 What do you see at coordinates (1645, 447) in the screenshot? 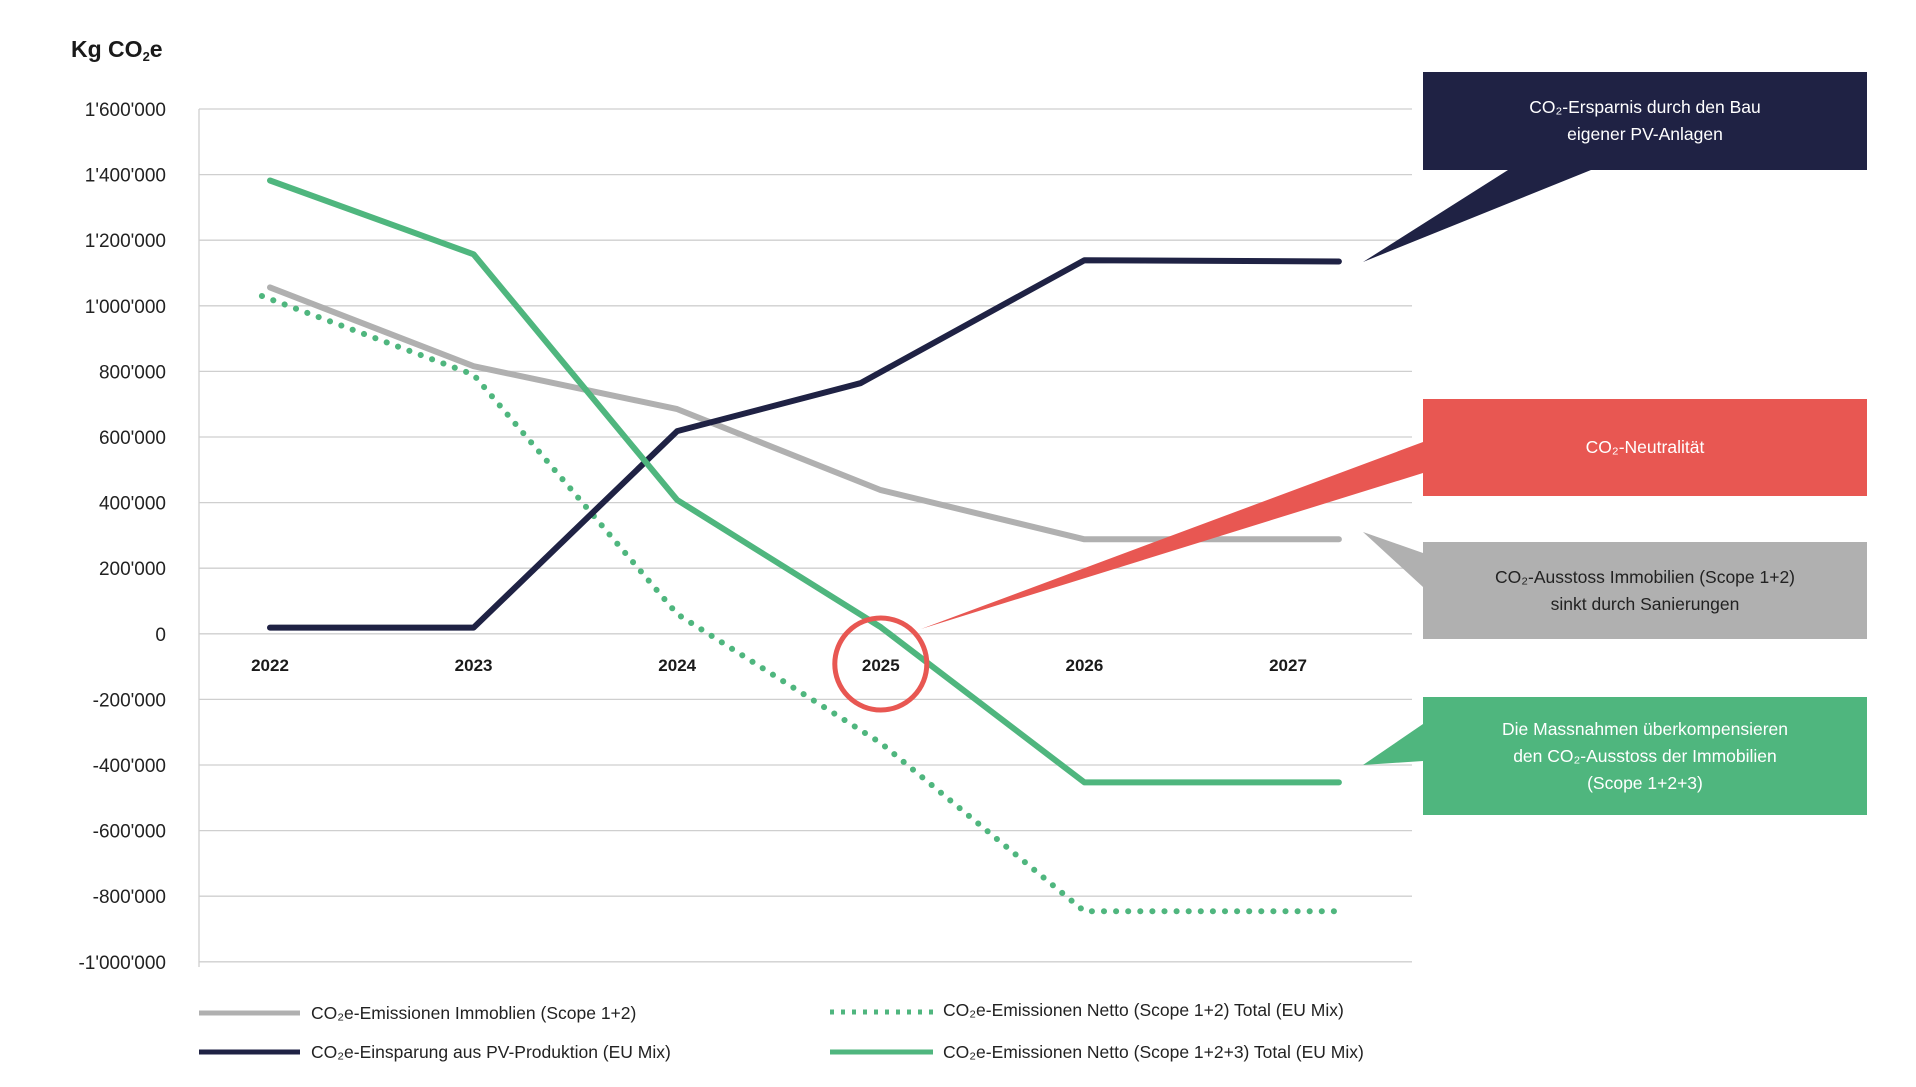
I see `annotation-co2-neutrality: CO₂-Neutralität` at bounding box center [1645, 447].